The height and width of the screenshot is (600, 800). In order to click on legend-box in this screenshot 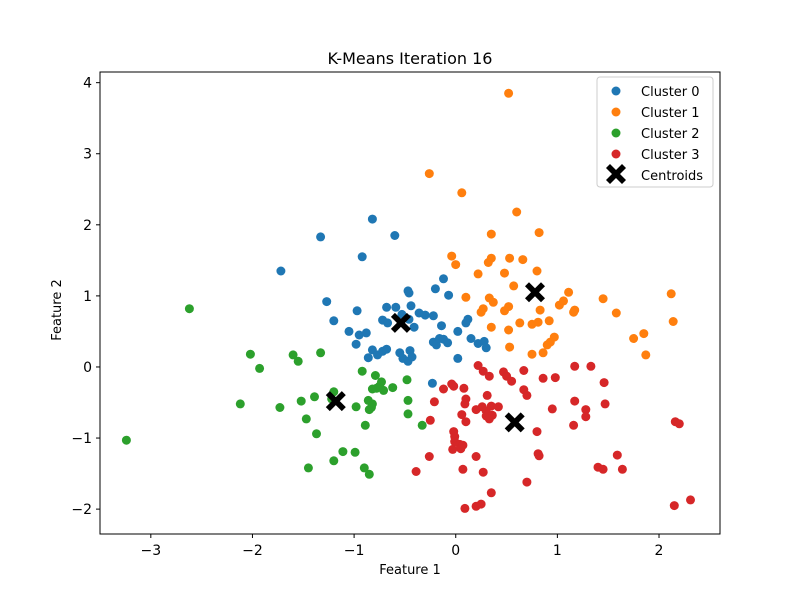, I will do `click(655, 132)`.